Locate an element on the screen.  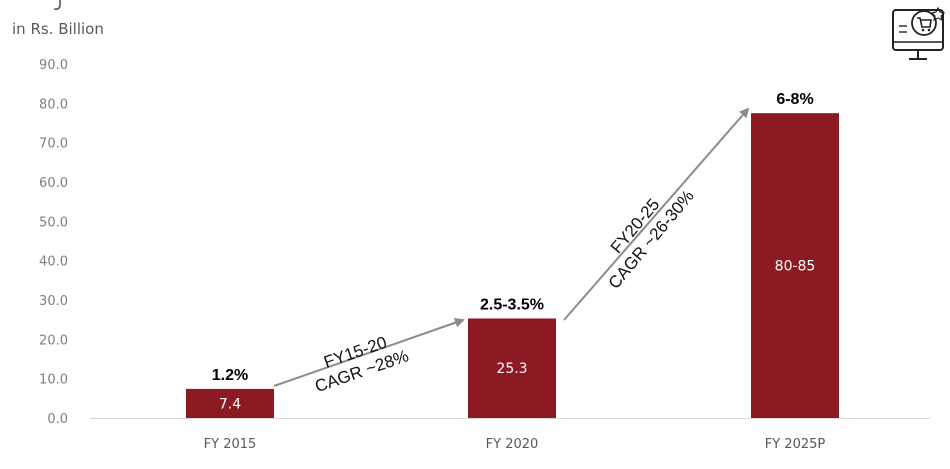
y-tick-label: 50.0 is located at coordinates (53, 222).